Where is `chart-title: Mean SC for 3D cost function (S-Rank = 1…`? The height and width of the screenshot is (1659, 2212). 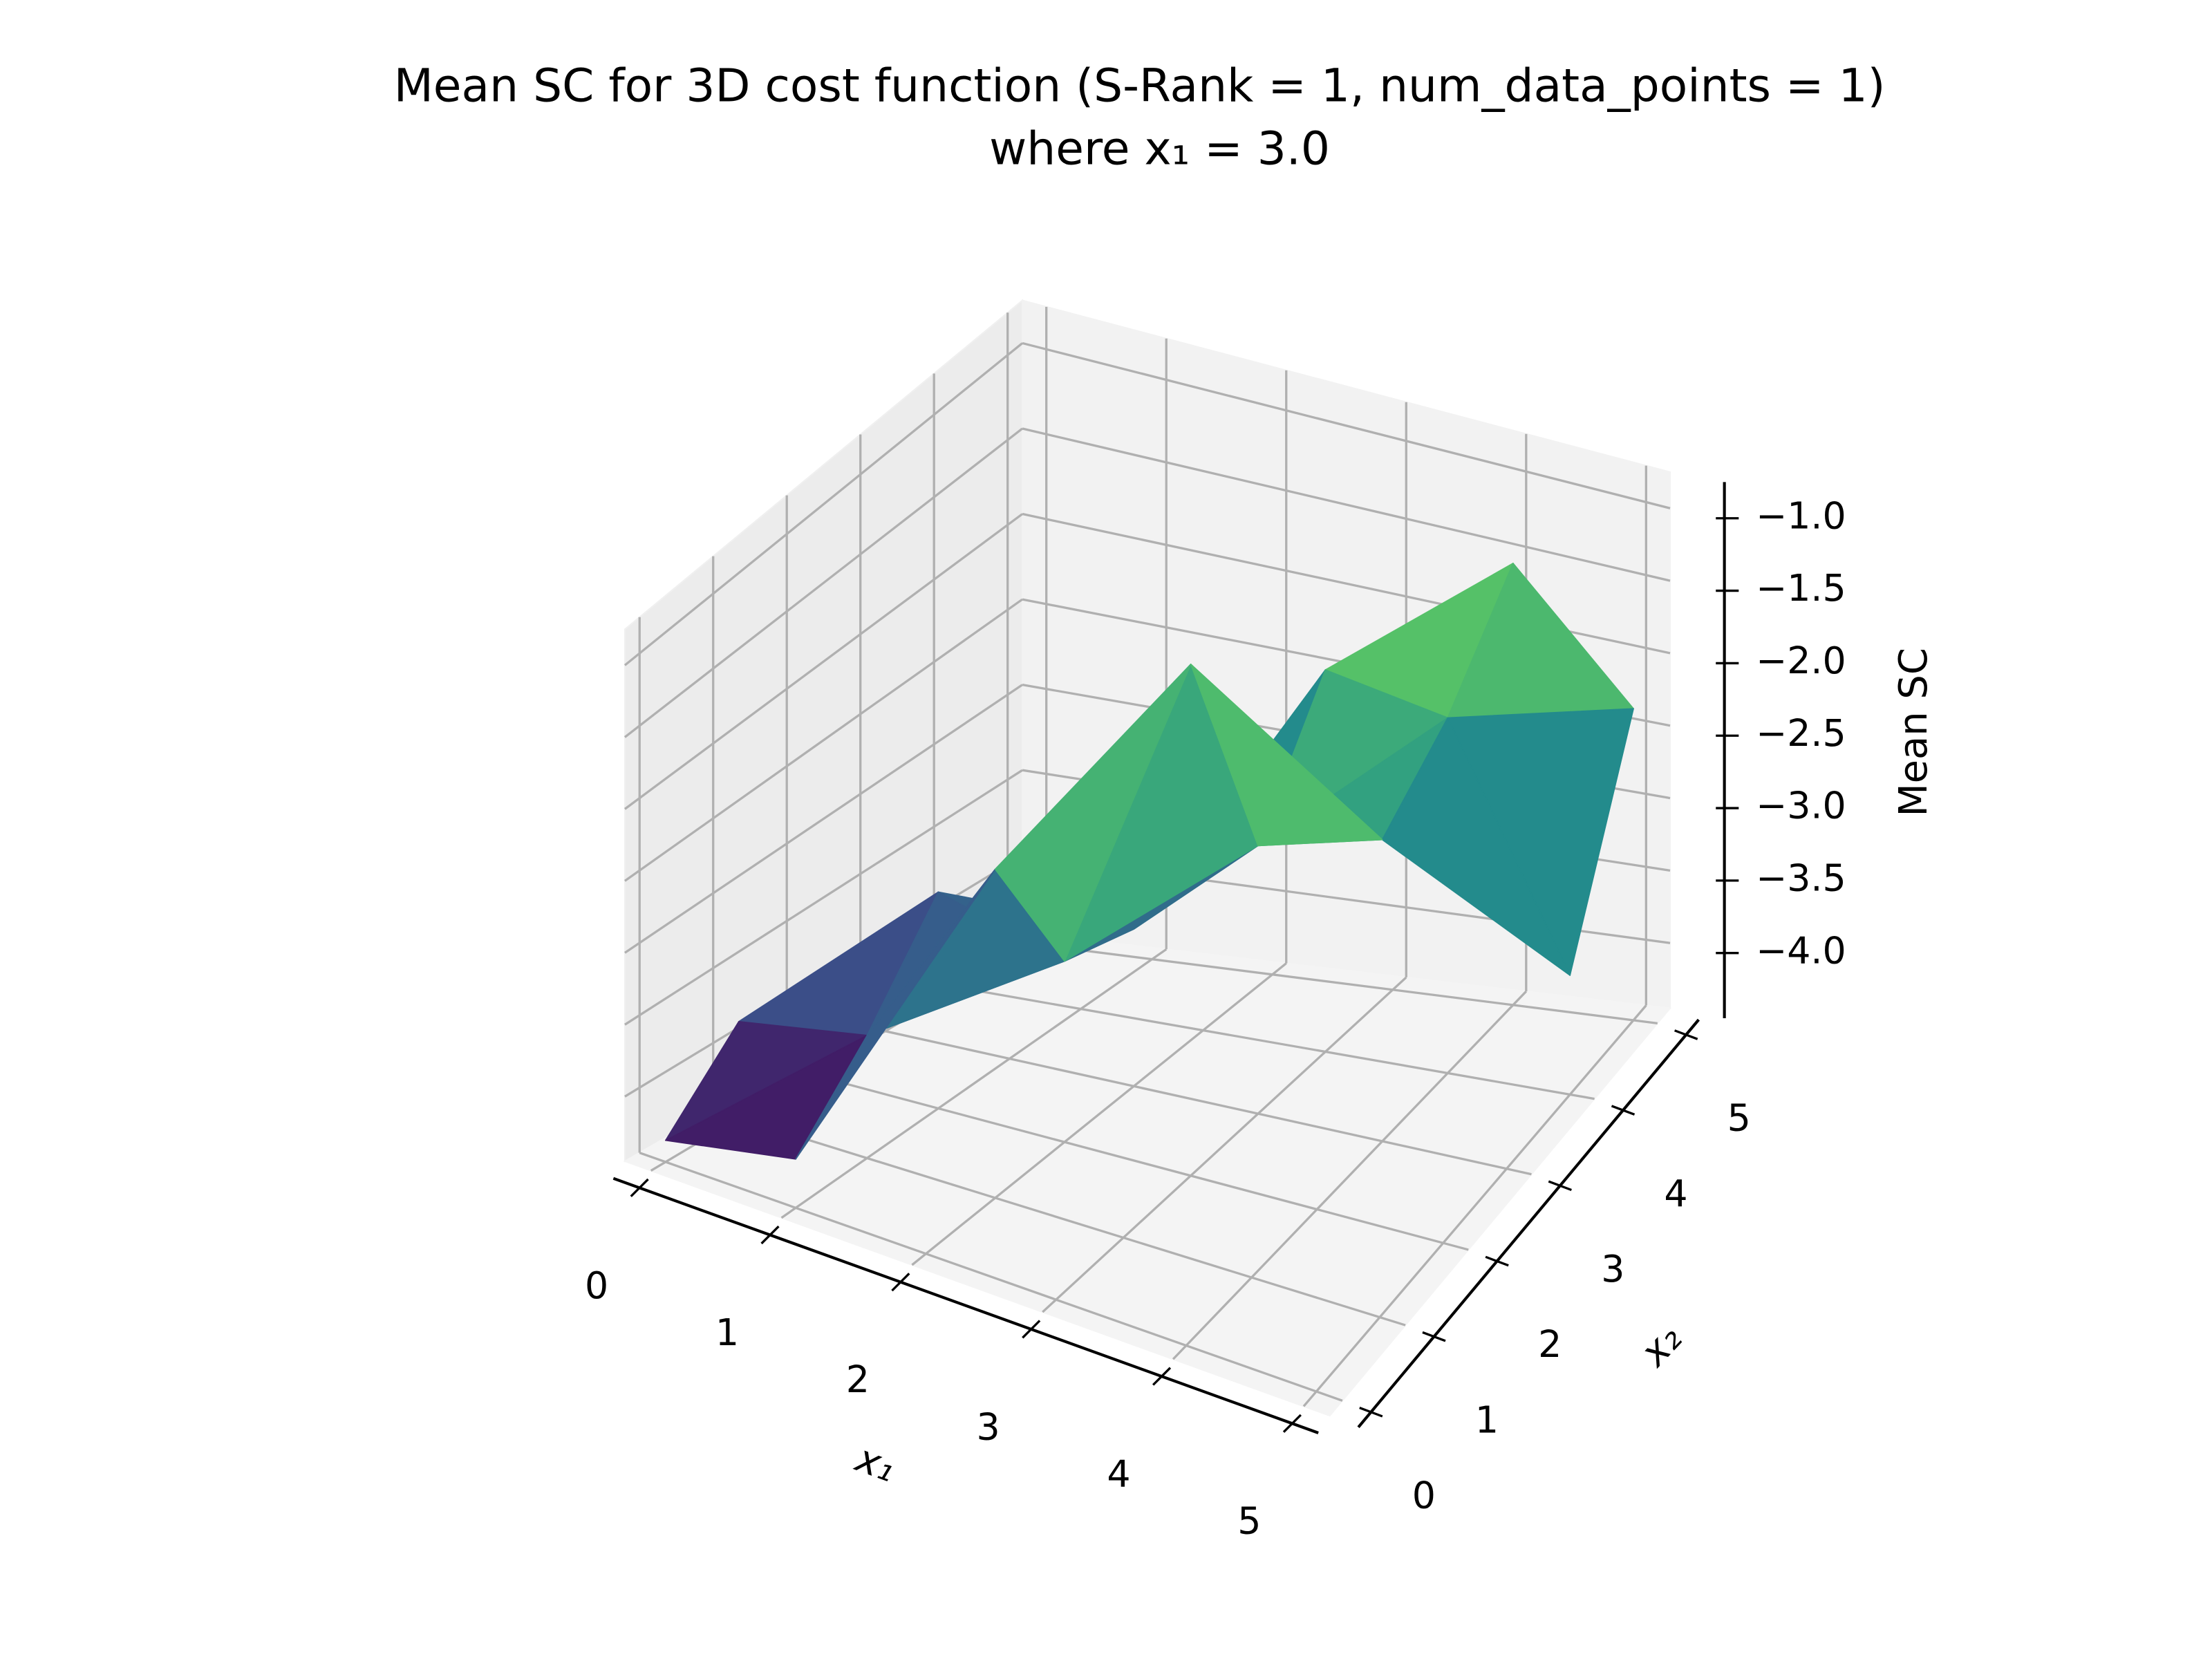
chart-title: Mean SC for 3D cost function (S-Rank = 1… is located at coordinates (1140, 86).